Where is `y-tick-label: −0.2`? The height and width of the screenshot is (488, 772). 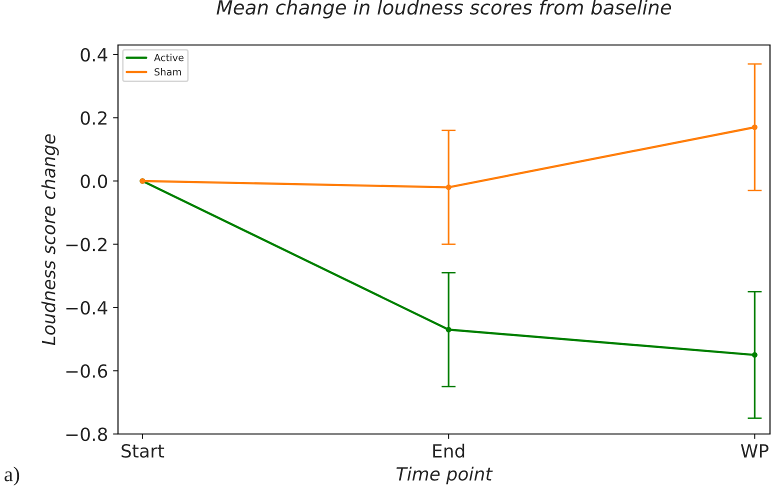
y-tick-label: −0.2 is located at coordinates (86, 245).